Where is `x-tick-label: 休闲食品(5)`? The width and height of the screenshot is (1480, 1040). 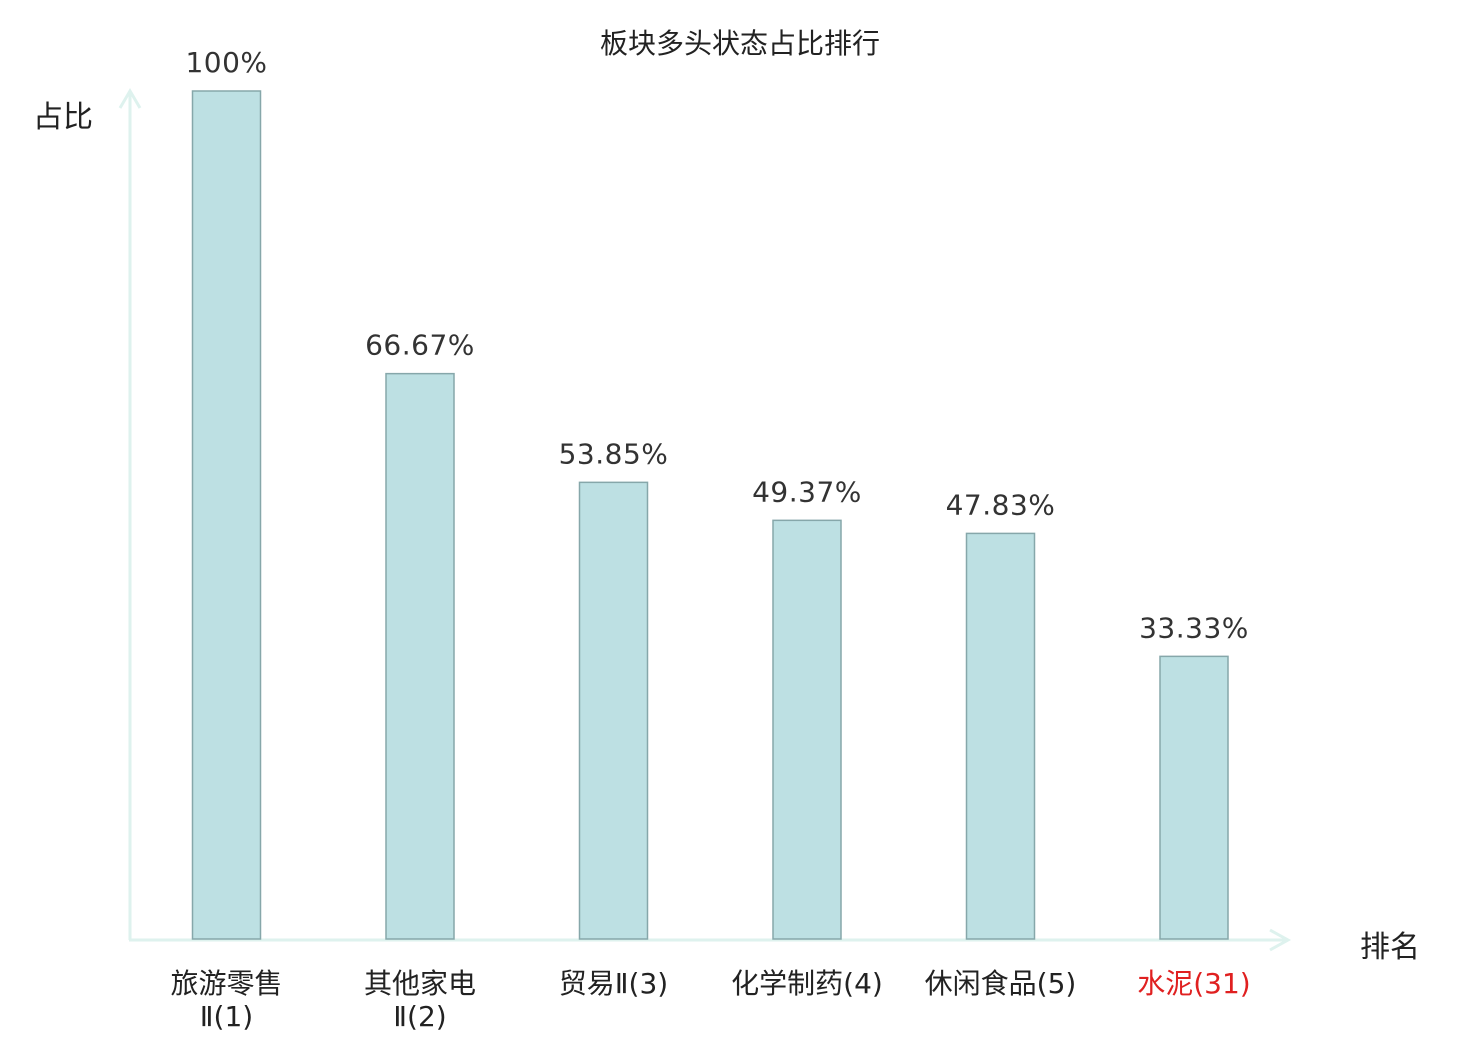
x-tick-label: 休闲食品(5) is located at coordinates (1001, 983).